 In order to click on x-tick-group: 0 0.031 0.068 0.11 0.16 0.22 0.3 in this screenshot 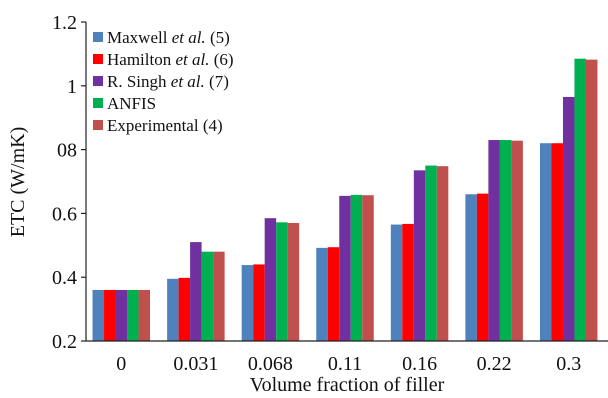, I will do `click(348, 364)`.